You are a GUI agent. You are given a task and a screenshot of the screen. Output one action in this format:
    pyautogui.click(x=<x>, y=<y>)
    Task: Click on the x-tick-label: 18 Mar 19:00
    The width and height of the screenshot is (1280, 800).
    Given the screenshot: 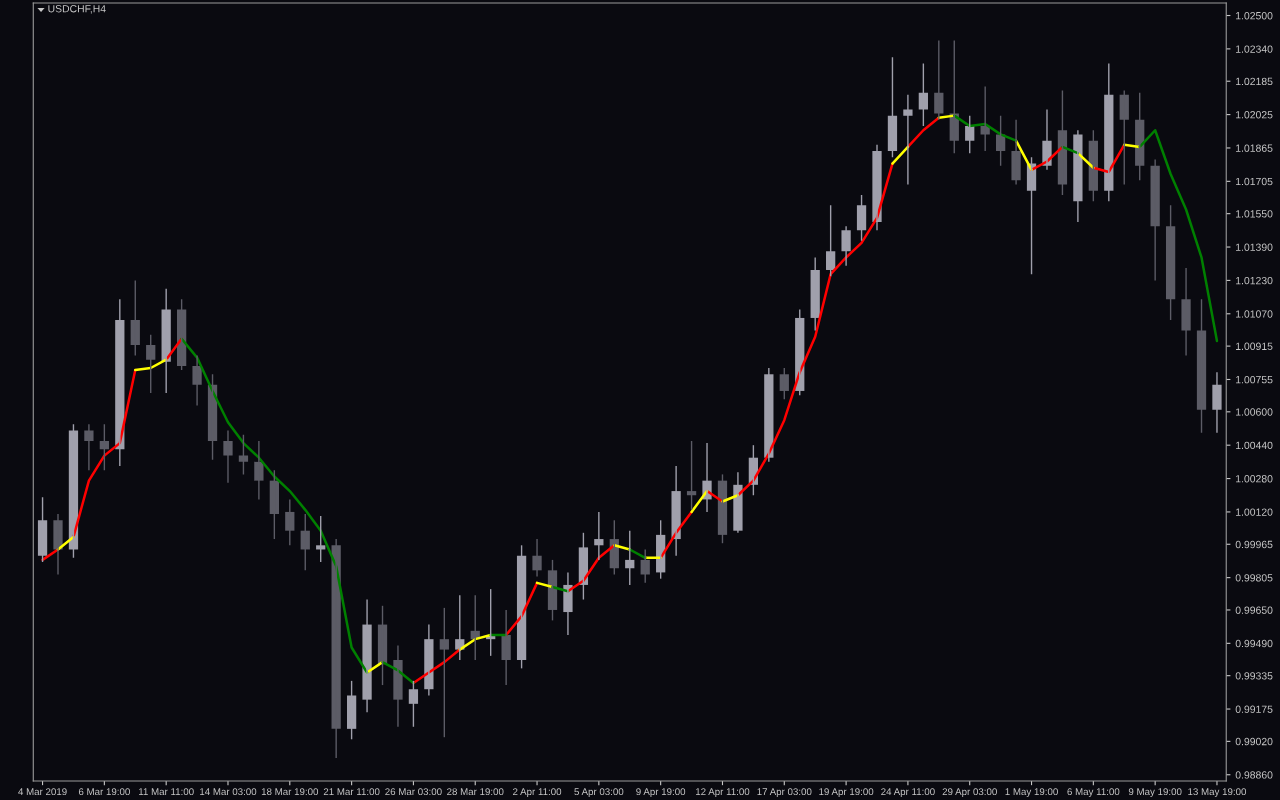 What is the action you would take?
    pyautogui.click(x=290, y=792)
    